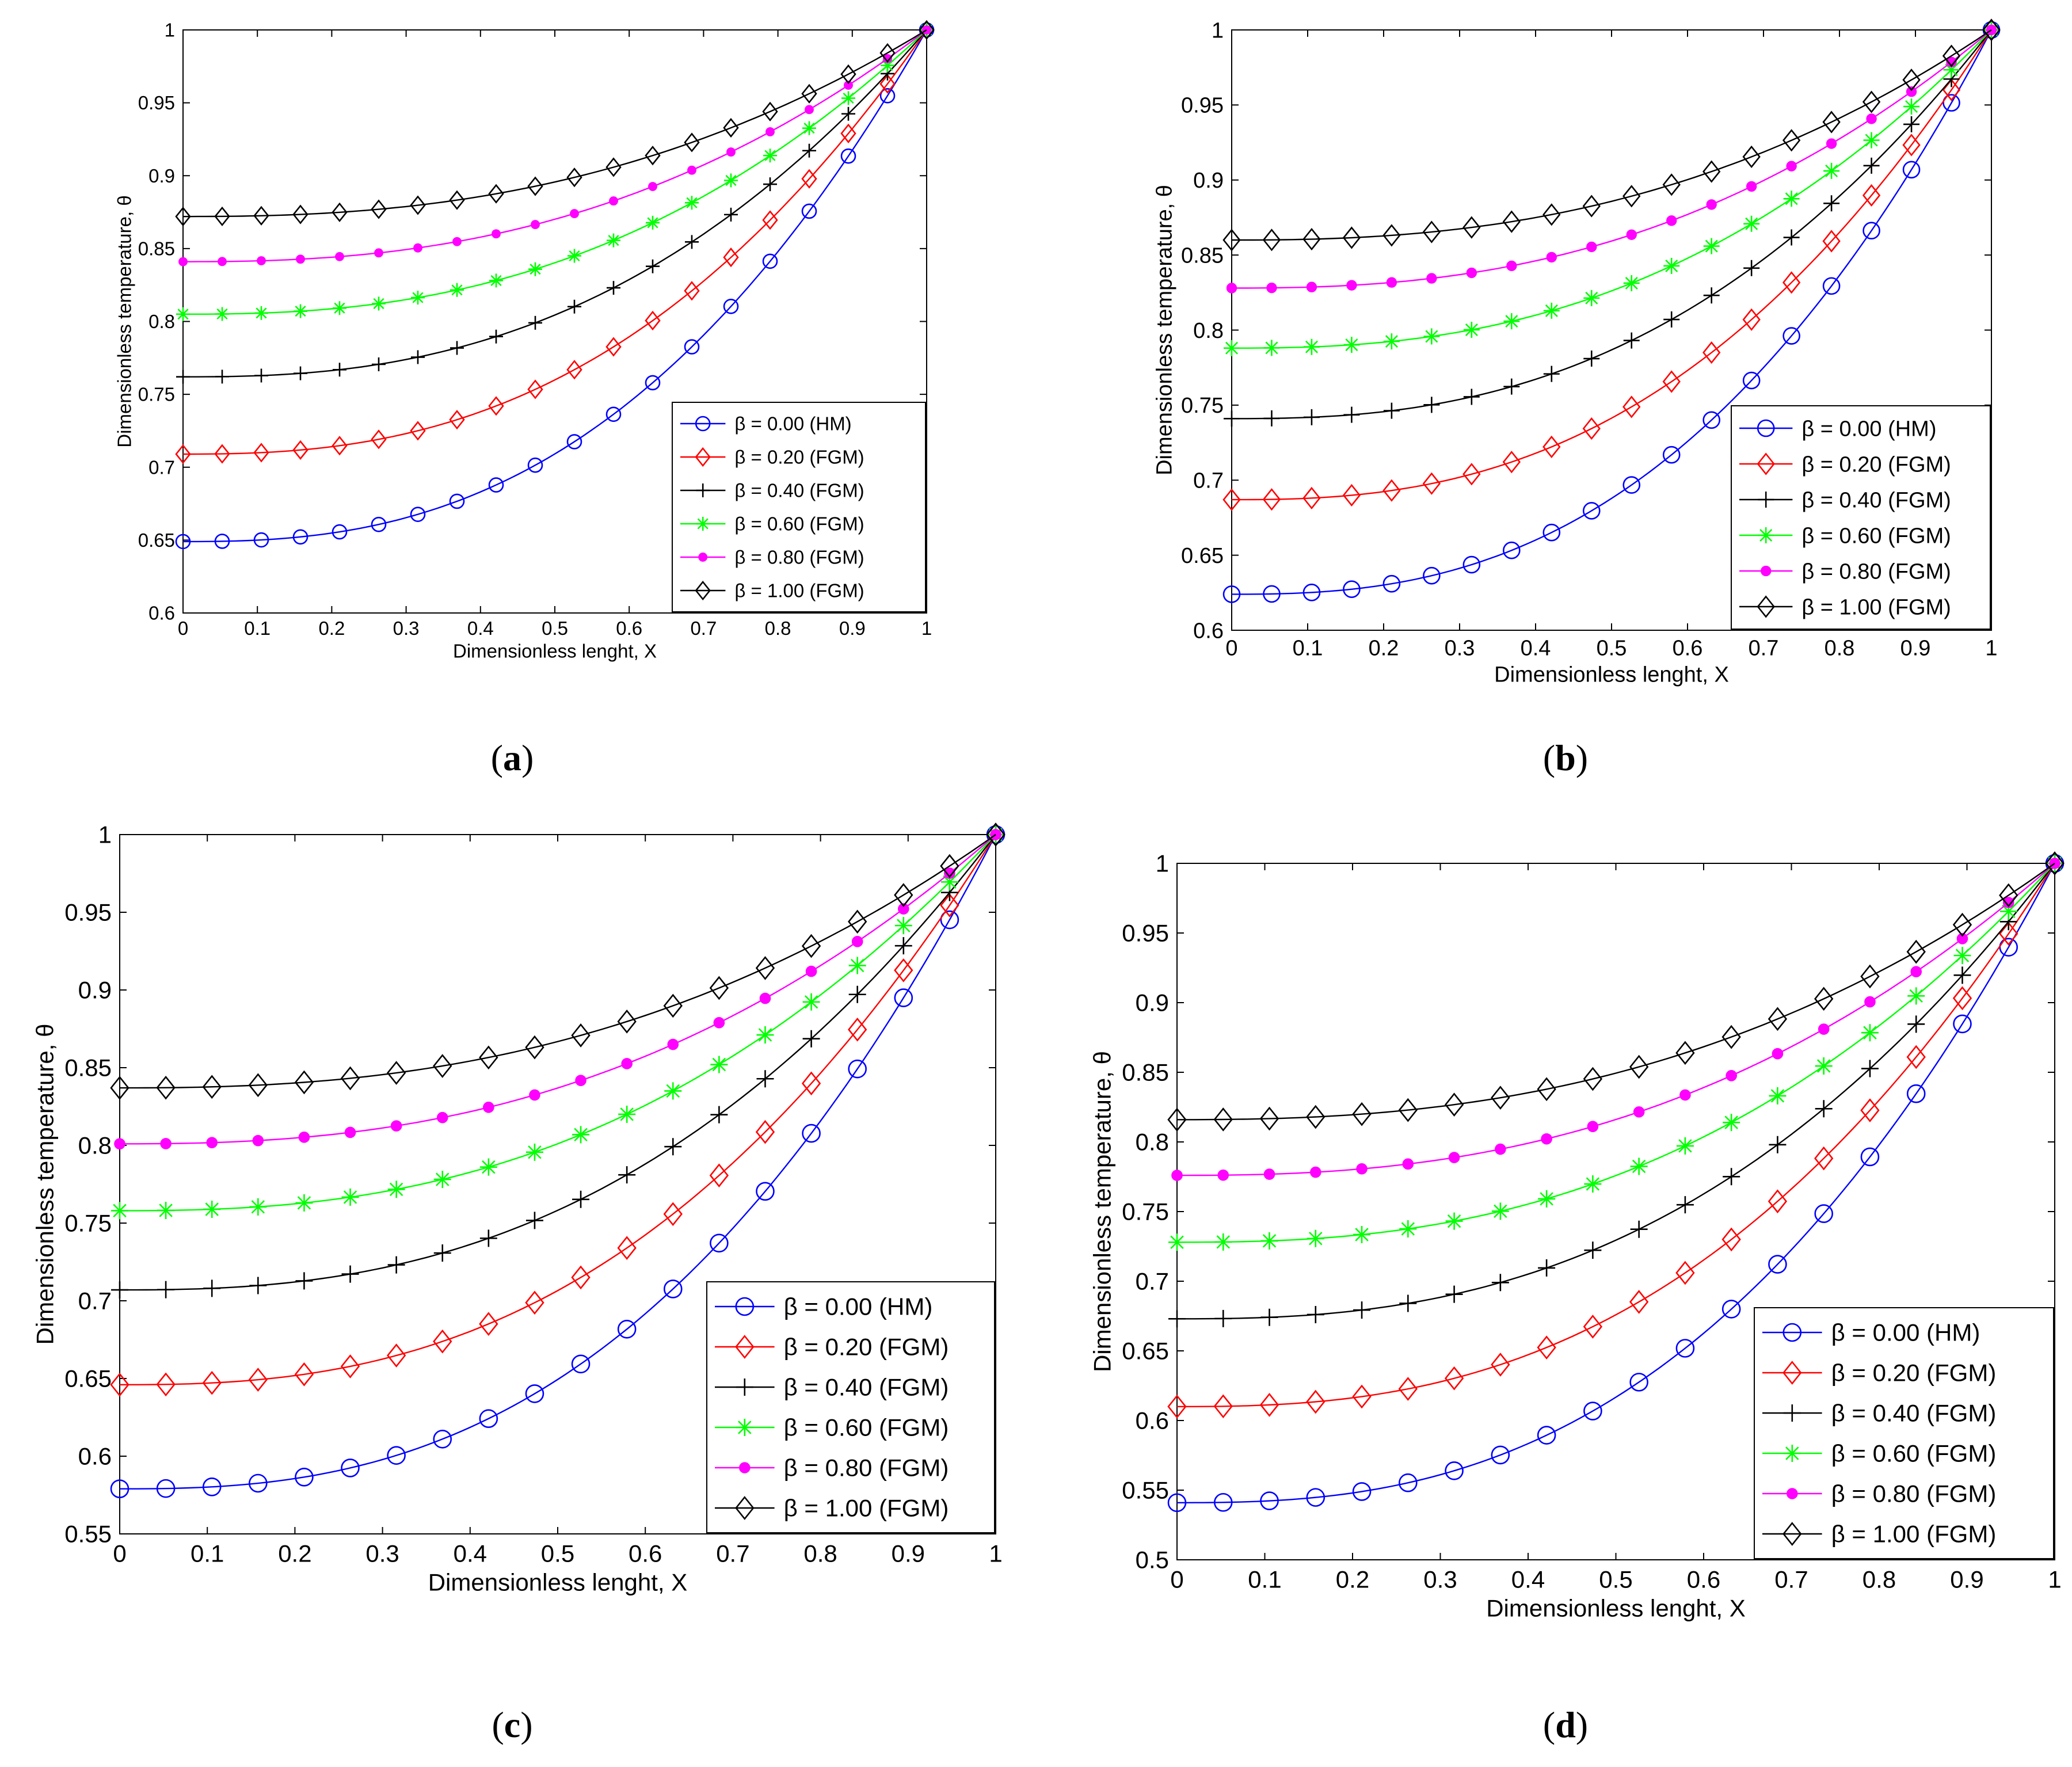 This screenshot has width=2072, height=1767. Describe the element at coordinates (1616, 1579) in the screenshot. I see `x-tick-label: 0.5` at that location.